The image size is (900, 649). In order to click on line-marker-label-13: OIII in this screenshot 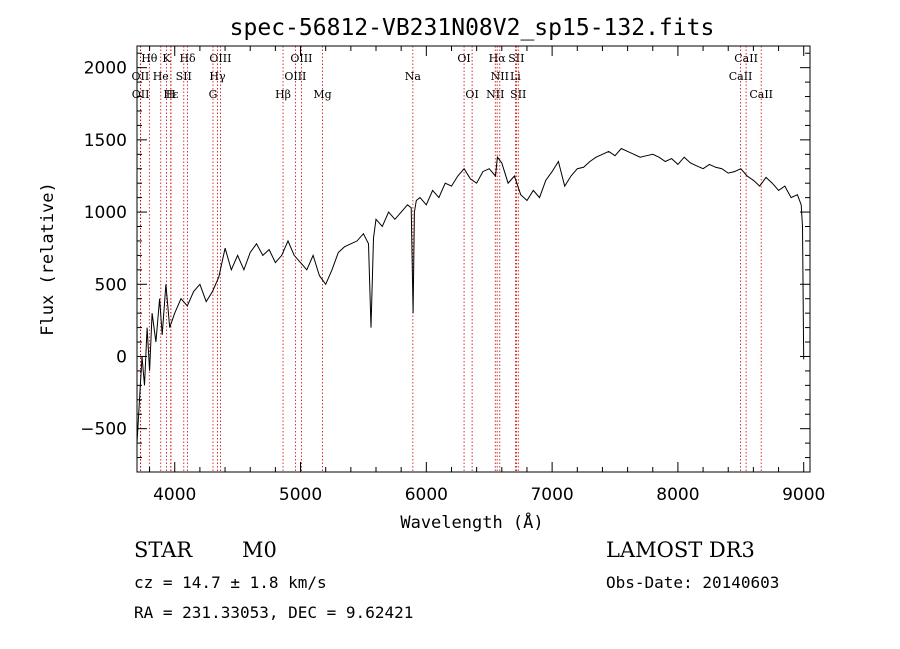, I will do `click(295, 76)`.